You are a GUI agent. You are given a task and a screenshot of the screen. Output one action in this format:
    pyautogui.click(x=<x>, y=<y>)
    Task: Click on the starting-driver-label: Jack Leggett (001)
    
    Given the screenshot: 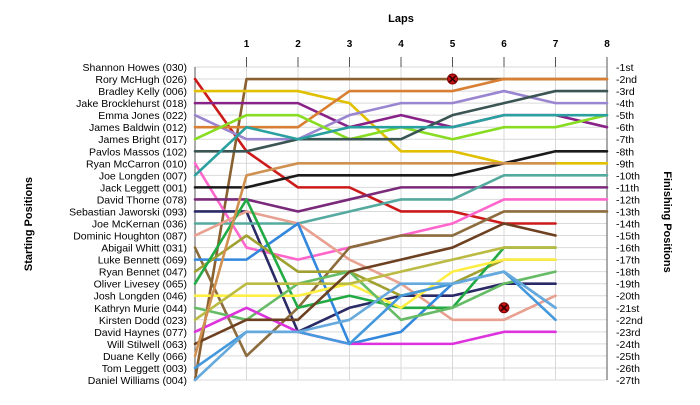 What is the action you would take?
    pyautogui.click(x=143, y=188)
    